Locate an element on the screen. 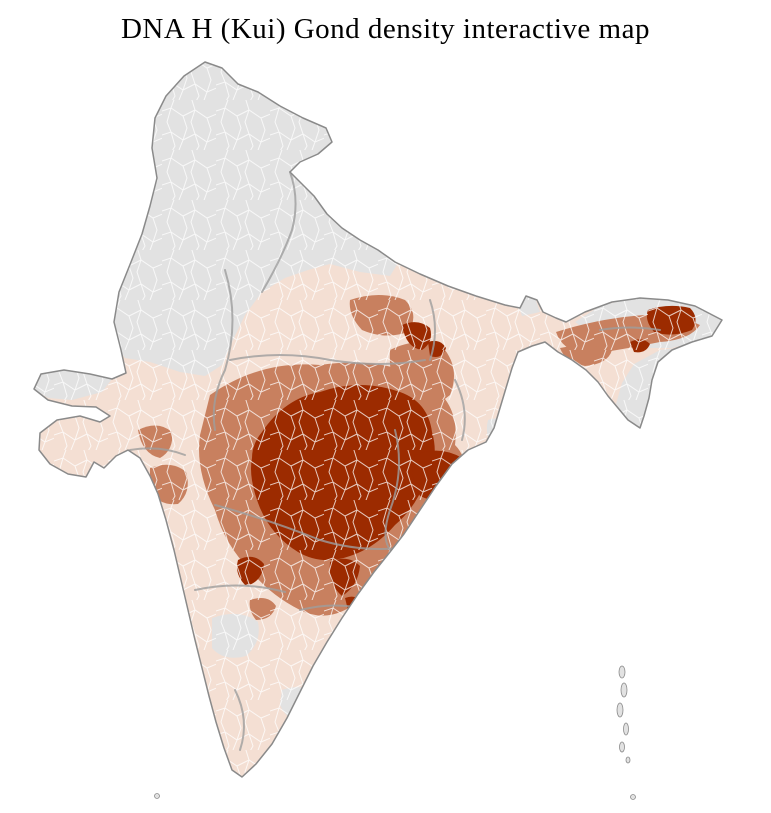 This screenshot has height=813, width=771. region-nodata-dark-bengal is located at coordinates (531, 457).